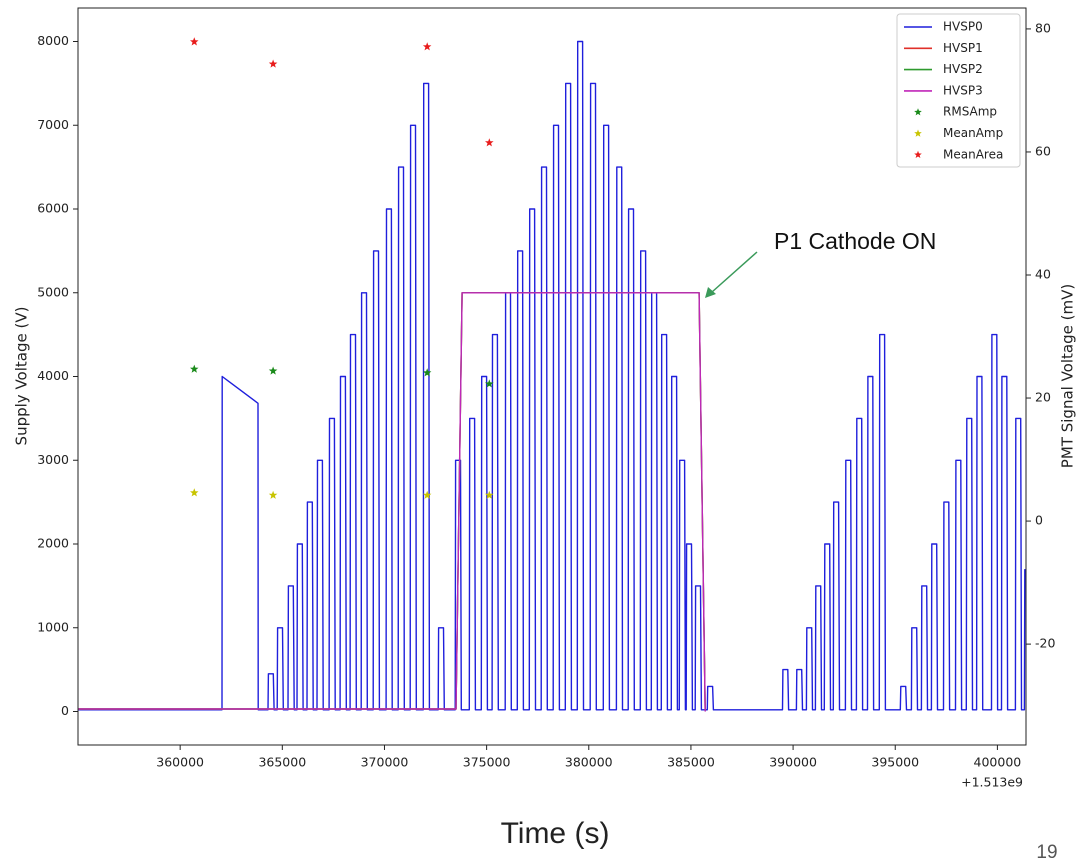 This screenshot has height=865, width=1082. Describe the element at coordinates (65, 710) in the screenshot. I see `y-tick-label: 0` at that location.